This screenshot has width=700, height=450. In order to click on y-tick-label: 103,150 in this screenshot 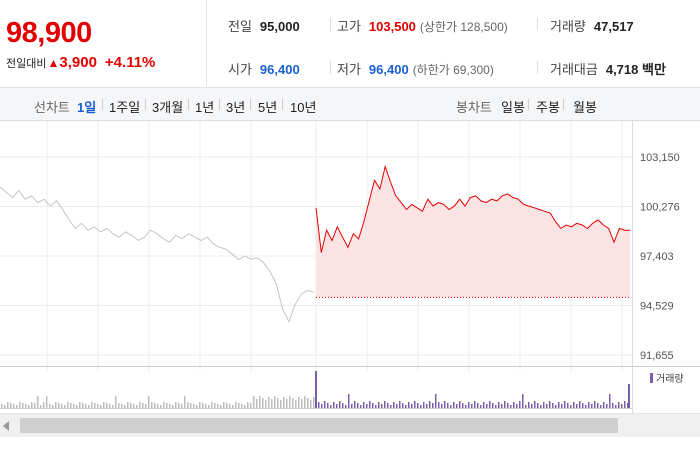, I will do `click(660, 158)`.